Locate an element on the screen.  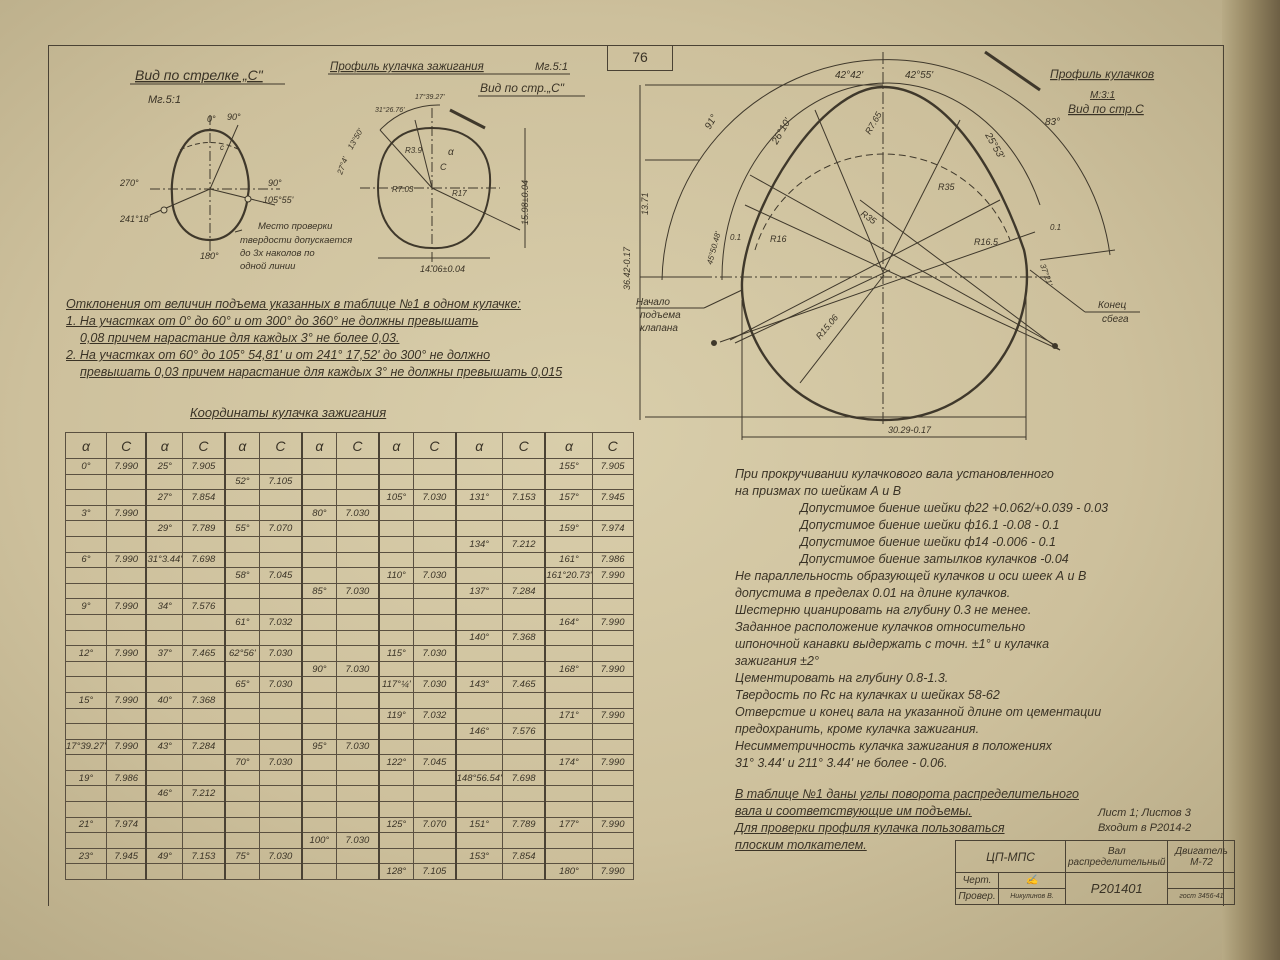
label-241deg: 241°18' is located at coordinates (135, 219).